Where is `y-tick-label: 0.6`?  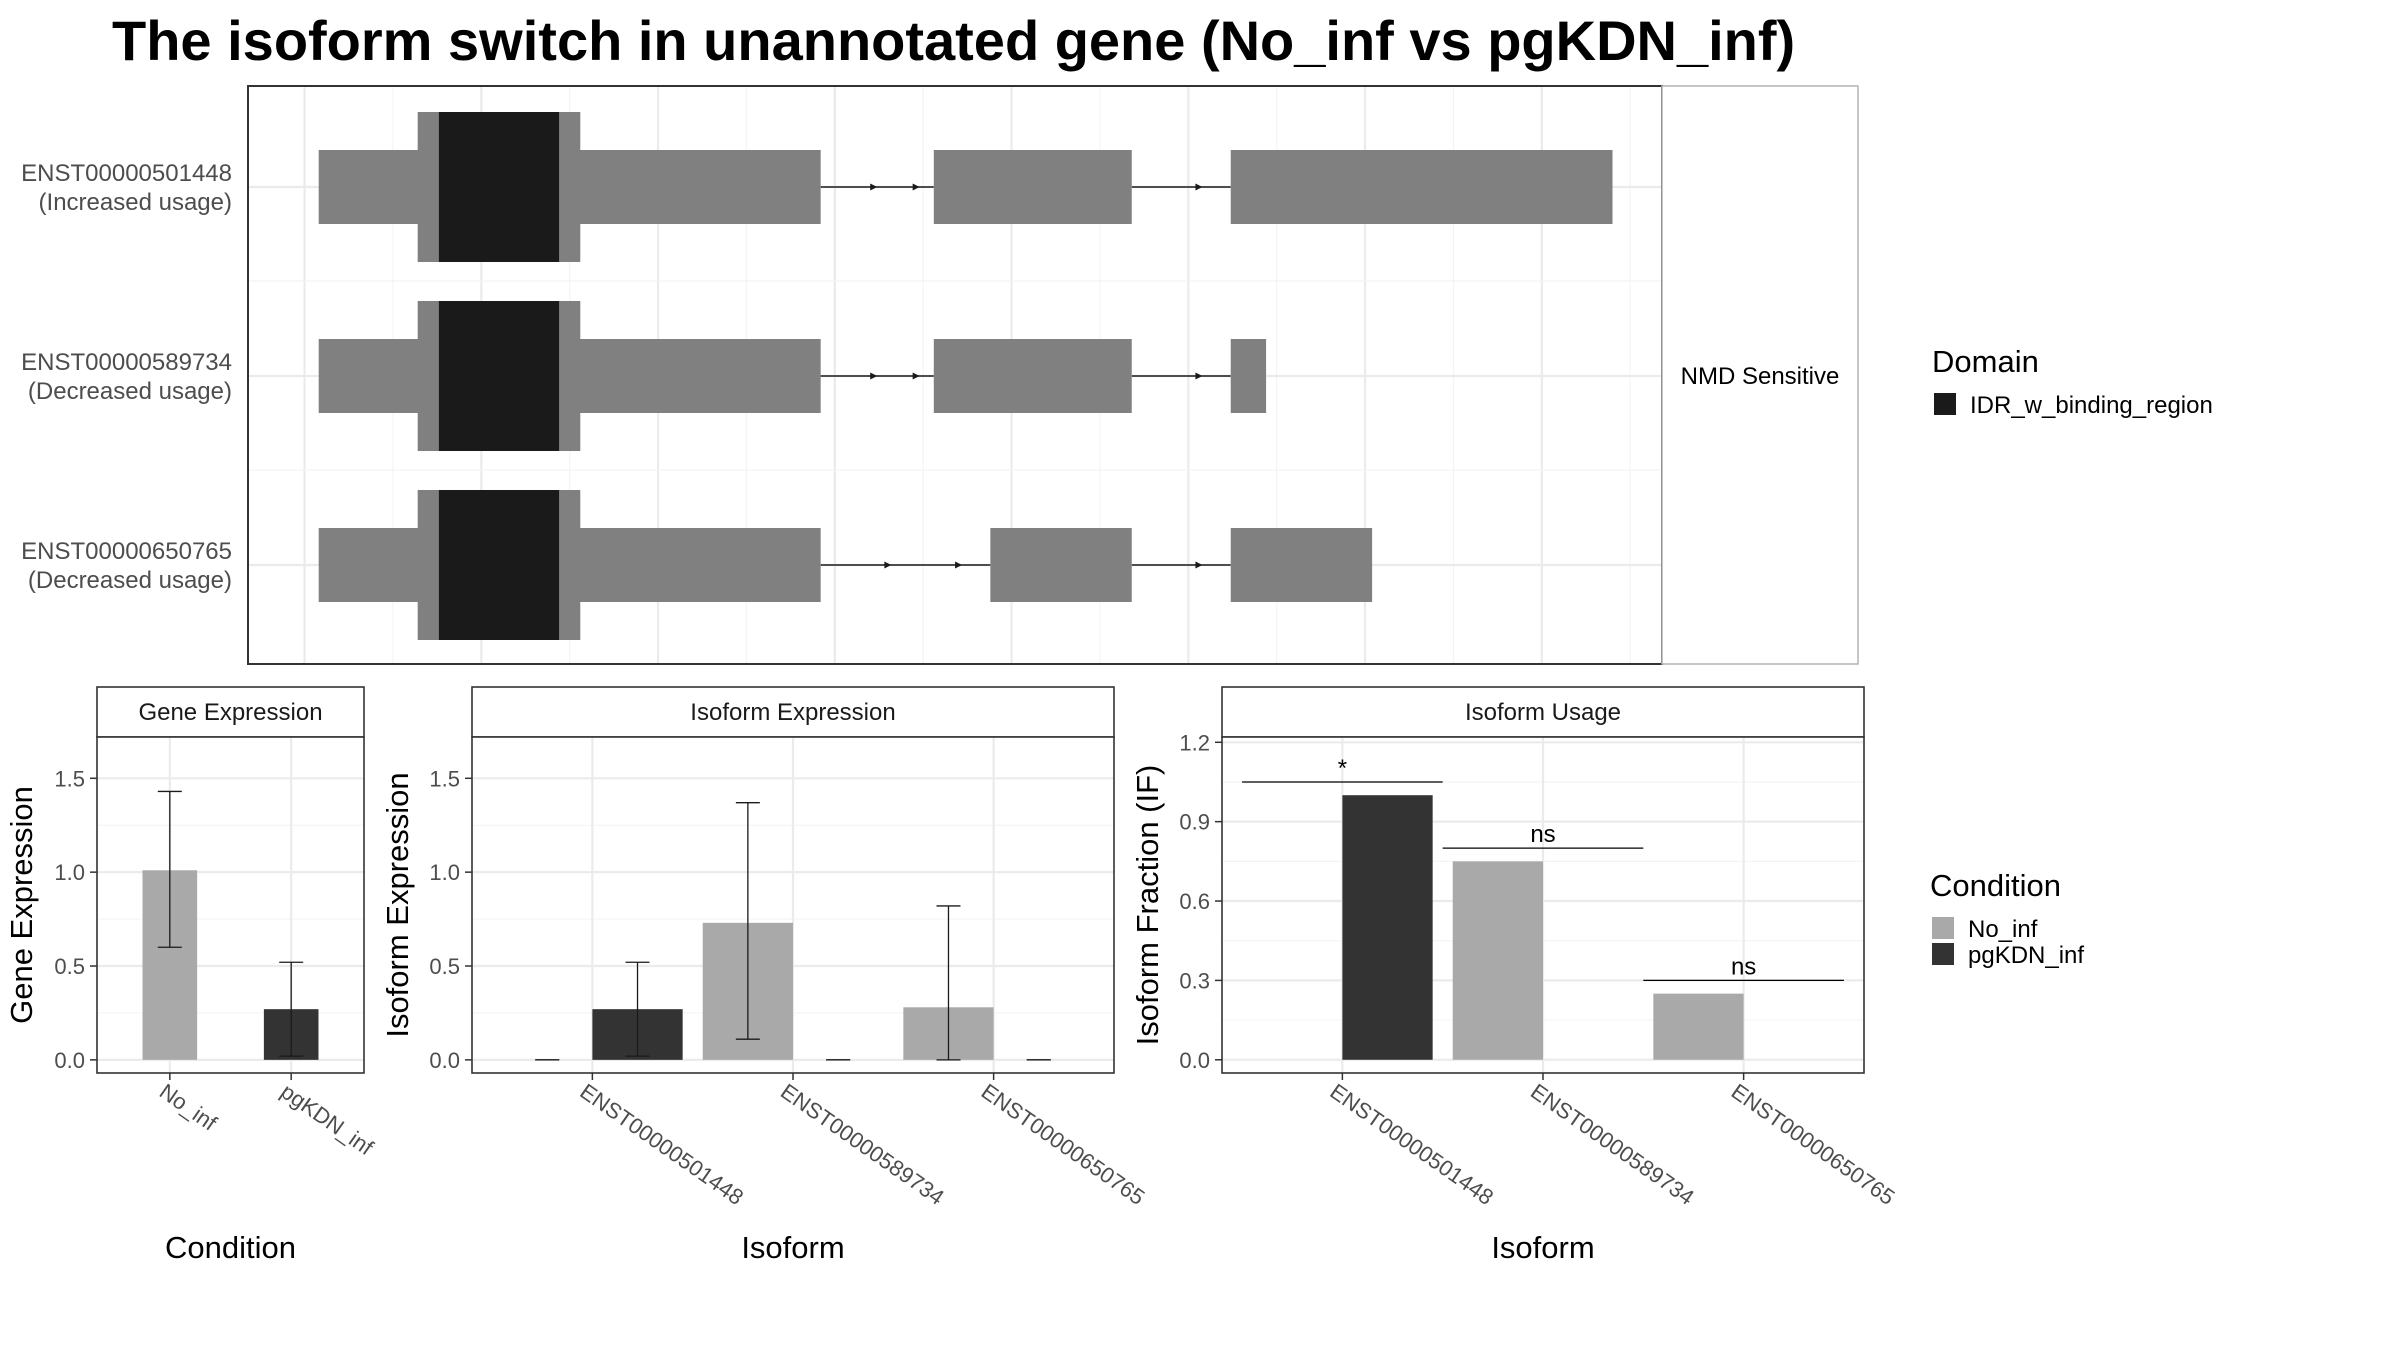
y-tick-label: 0.6 is located at coordinates (1194, 901).